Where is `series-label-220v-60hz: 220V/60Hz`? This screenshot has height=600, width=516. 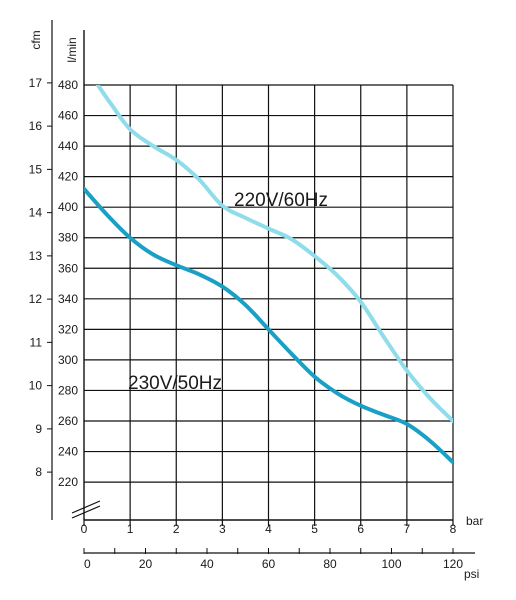 series-label-220v-60hz: 220V/60Hz is located at coordinates (281, 200).